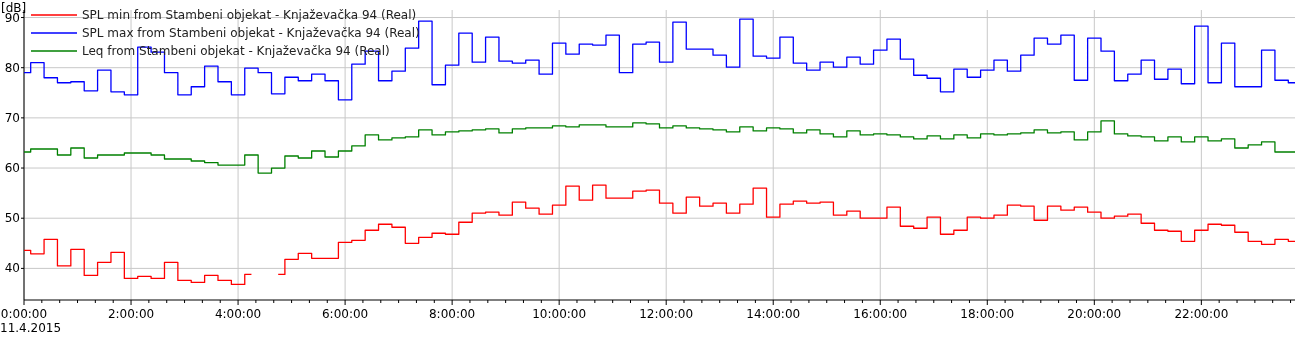 The width and height of the screenshot is (1299, 337). What do you see at coordinates (238, 314) in the screenshot?
I see `x-tick-label: 4:00:00` at bounding box center [238, 314].